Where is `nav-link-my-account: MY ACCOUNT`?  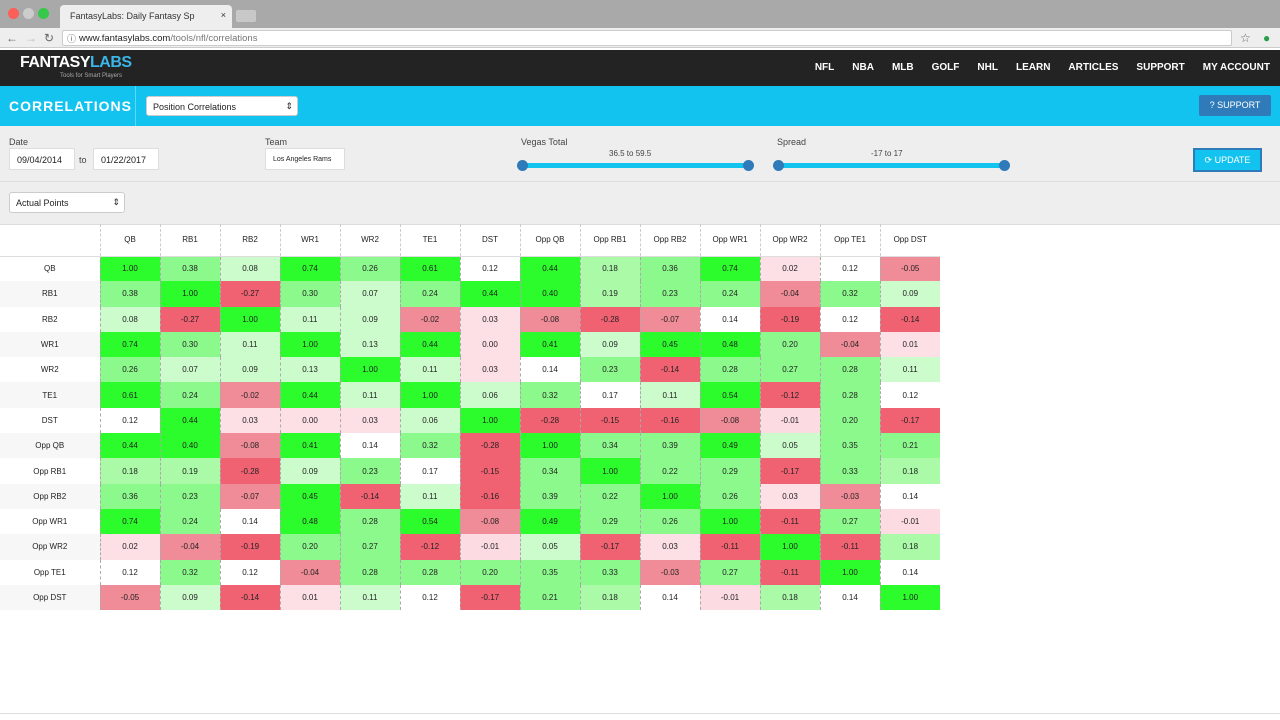
nav-link-my-account: MY ACCOUNT is located at coordinates (1236, 67).